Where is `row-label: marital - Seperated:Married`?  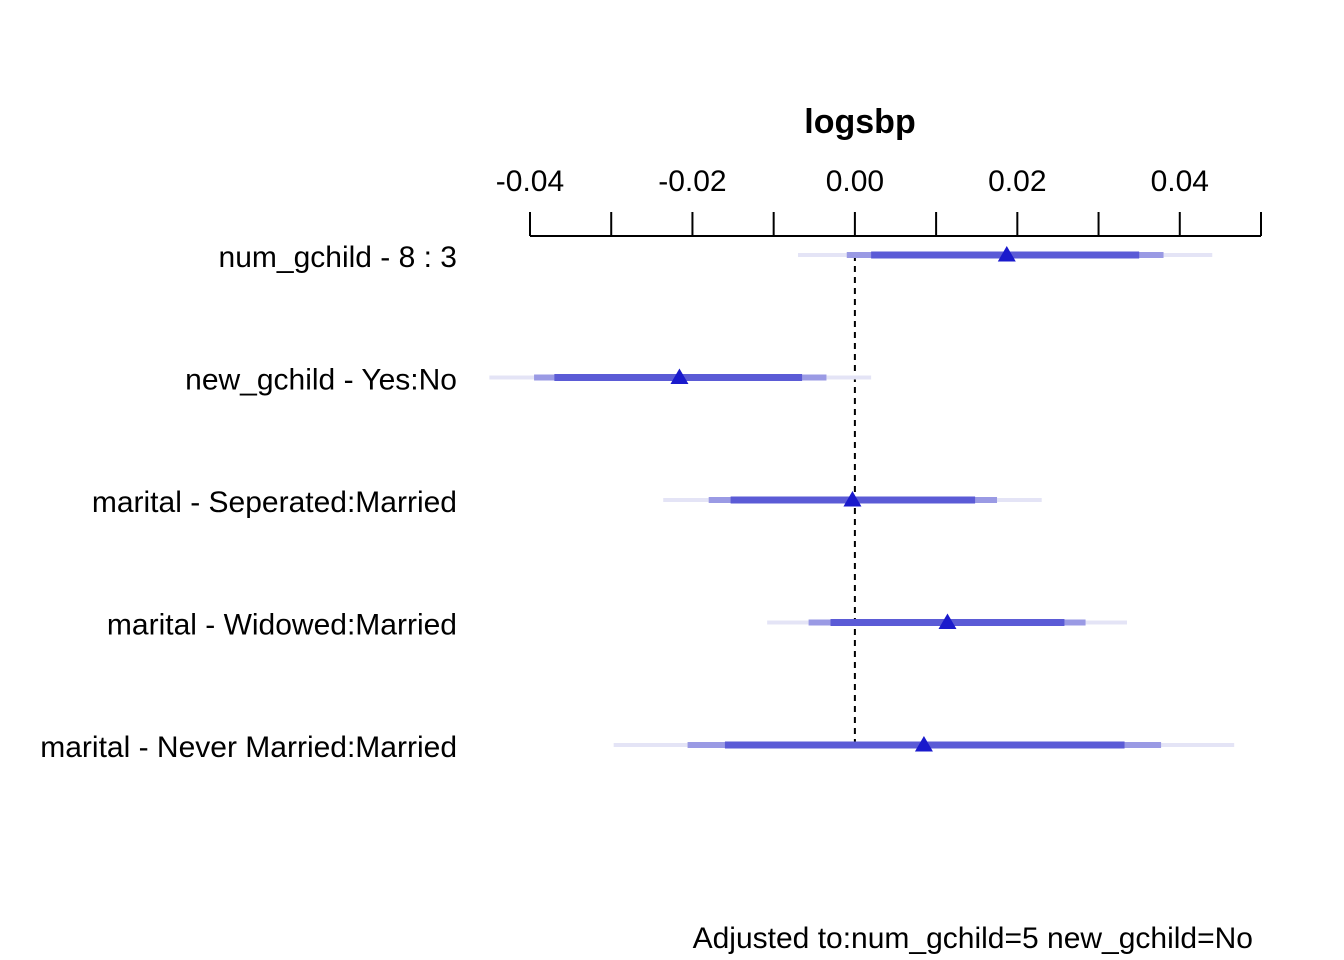 row-label: marital - Seperated:Married is located at coordinates (274, 502).